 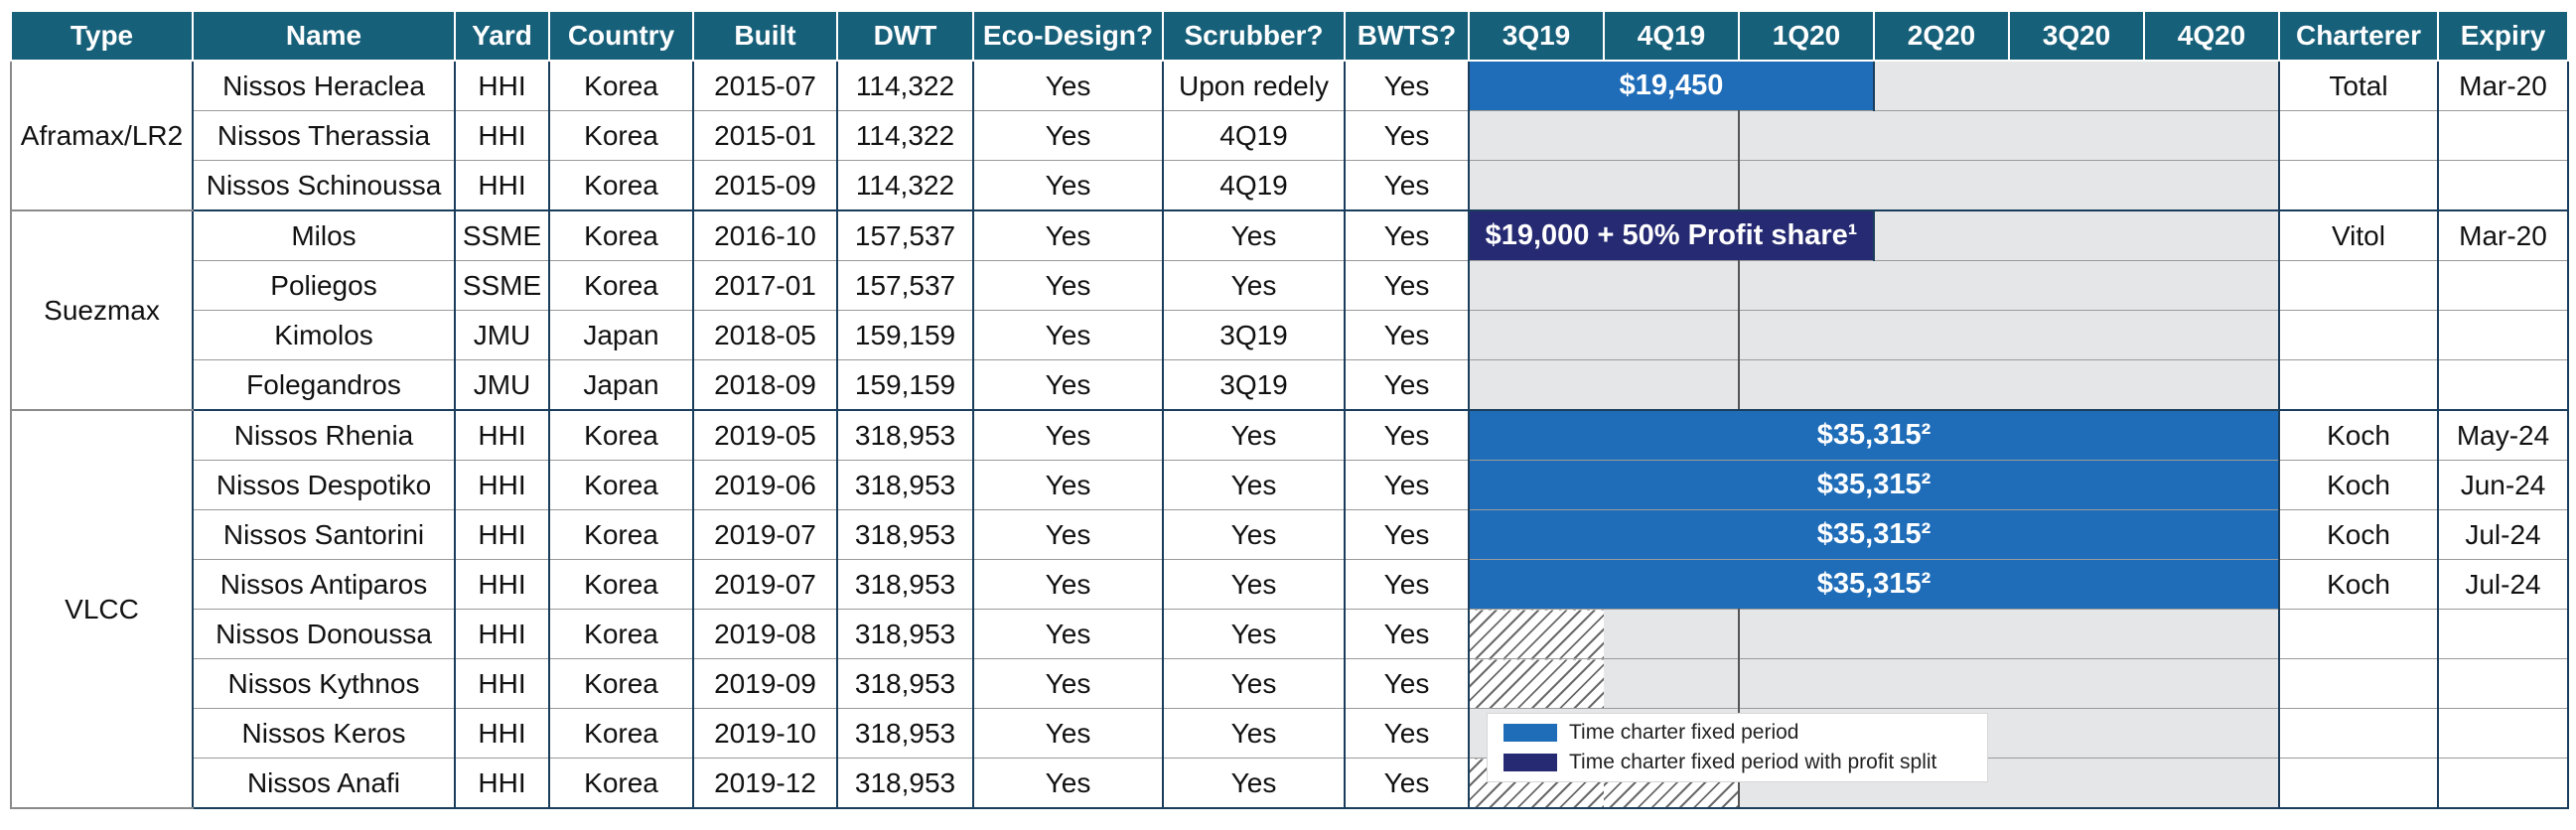 I want to click on vessel-type-cell: Suezmax, so click(x=102, y=310).